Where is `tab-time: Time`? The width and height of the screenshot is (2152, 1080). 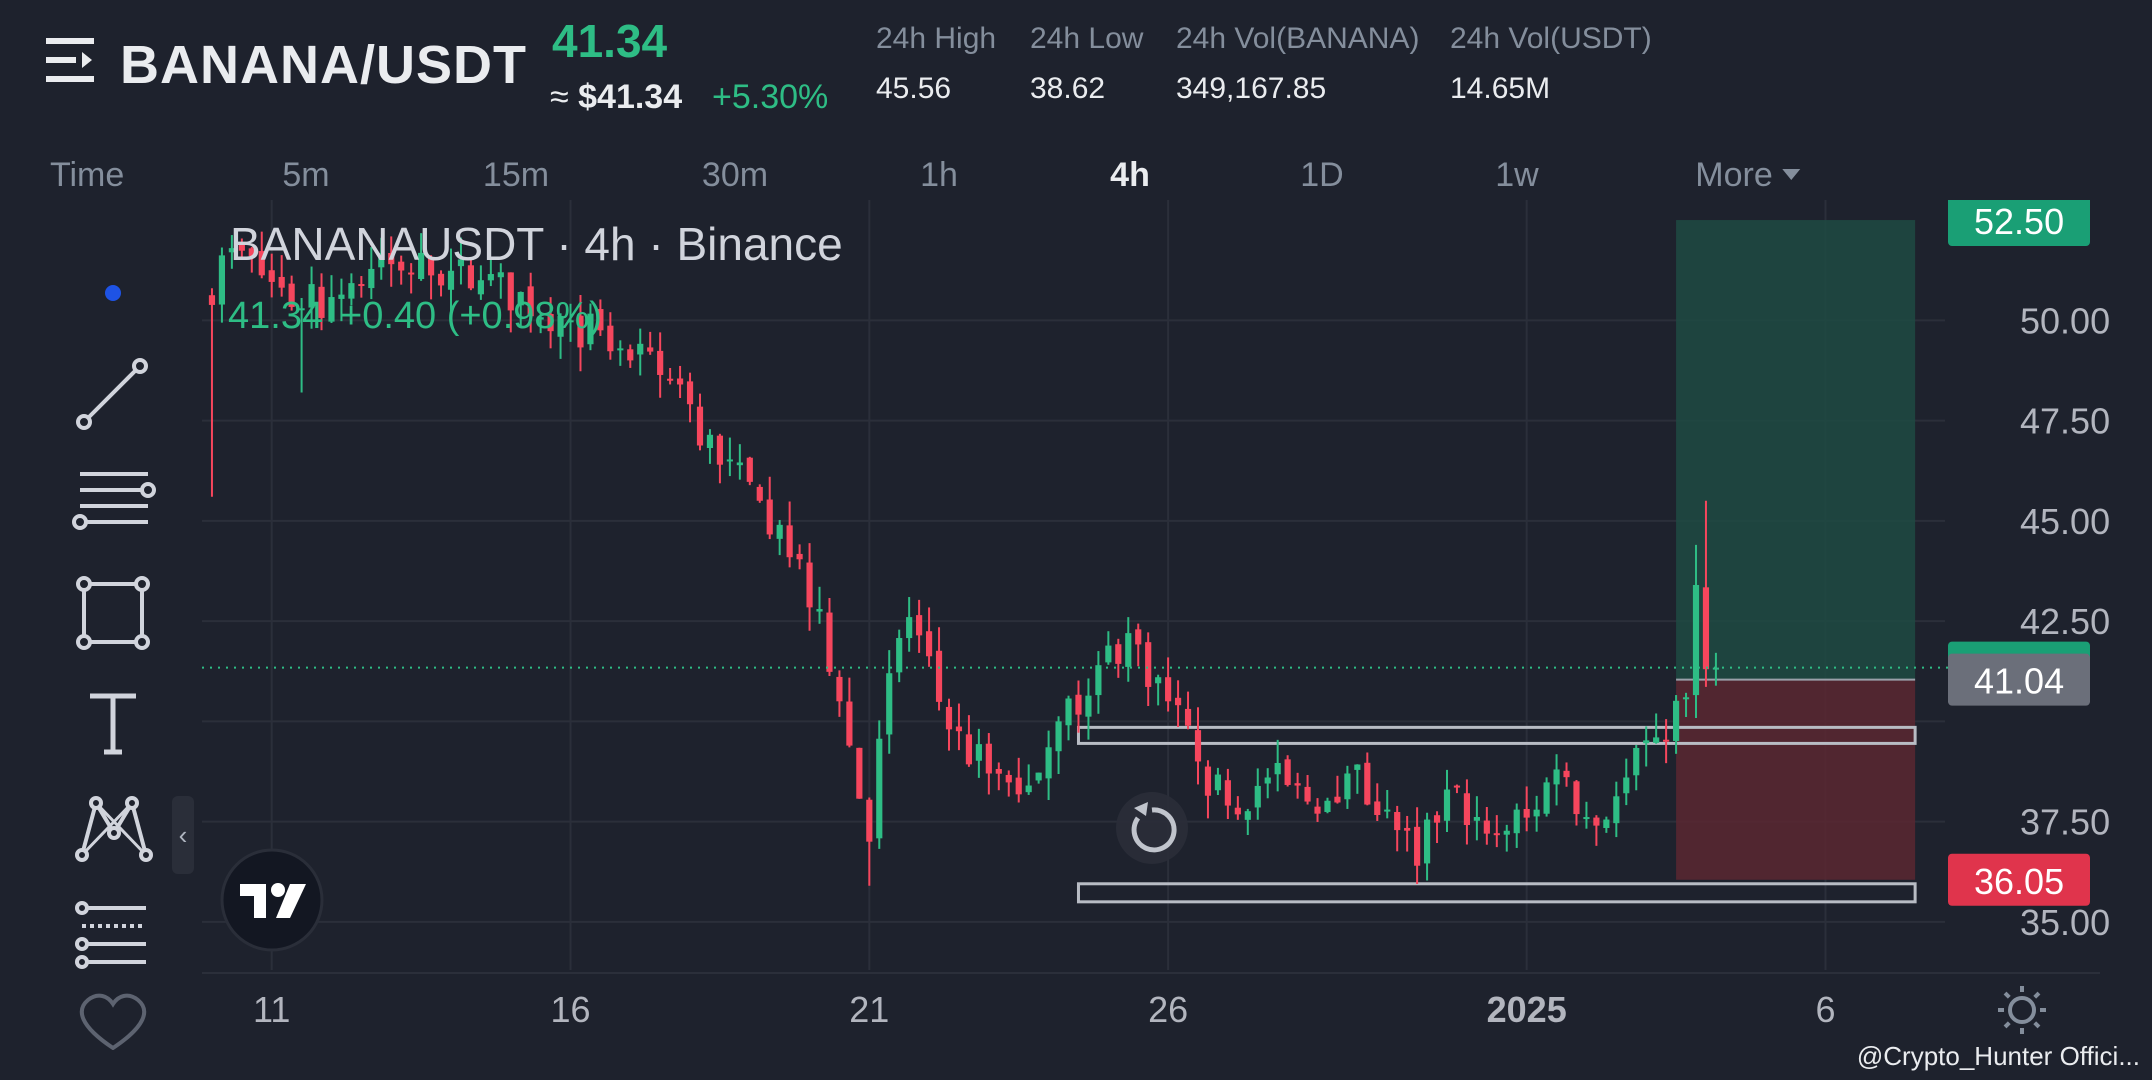
tab-time: Time is located at coordinates (87, 175).